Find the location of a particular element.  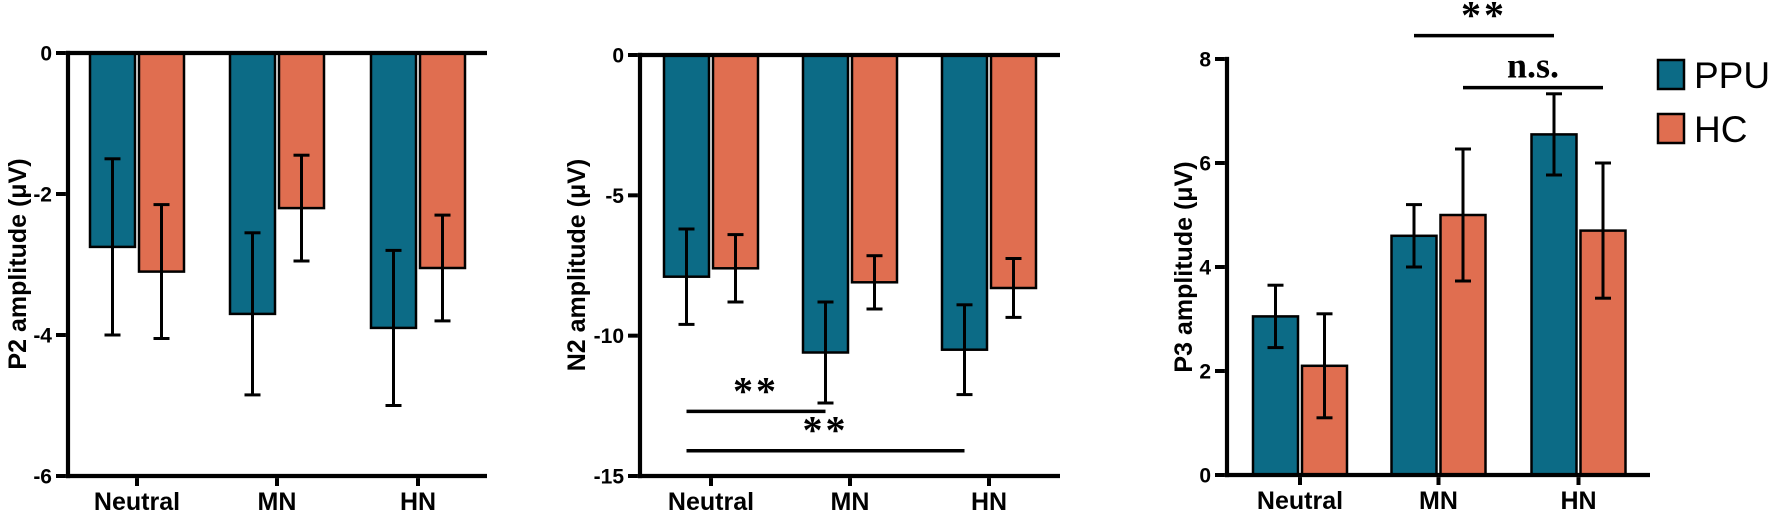

y-tick-label: -2 is located at coordinates (42, 195).